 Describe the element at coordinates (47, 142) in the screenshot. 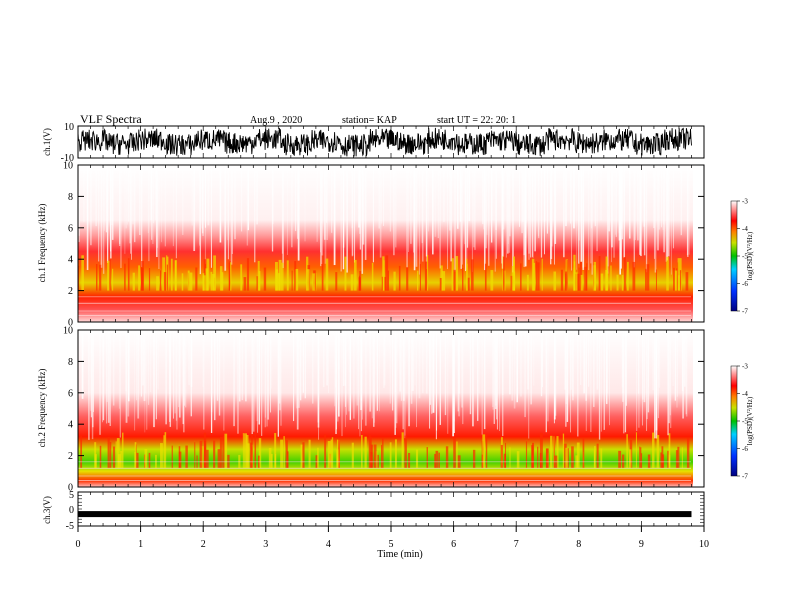

I see `ch1-waveform-ylabel: ch.1(V)` at that location.